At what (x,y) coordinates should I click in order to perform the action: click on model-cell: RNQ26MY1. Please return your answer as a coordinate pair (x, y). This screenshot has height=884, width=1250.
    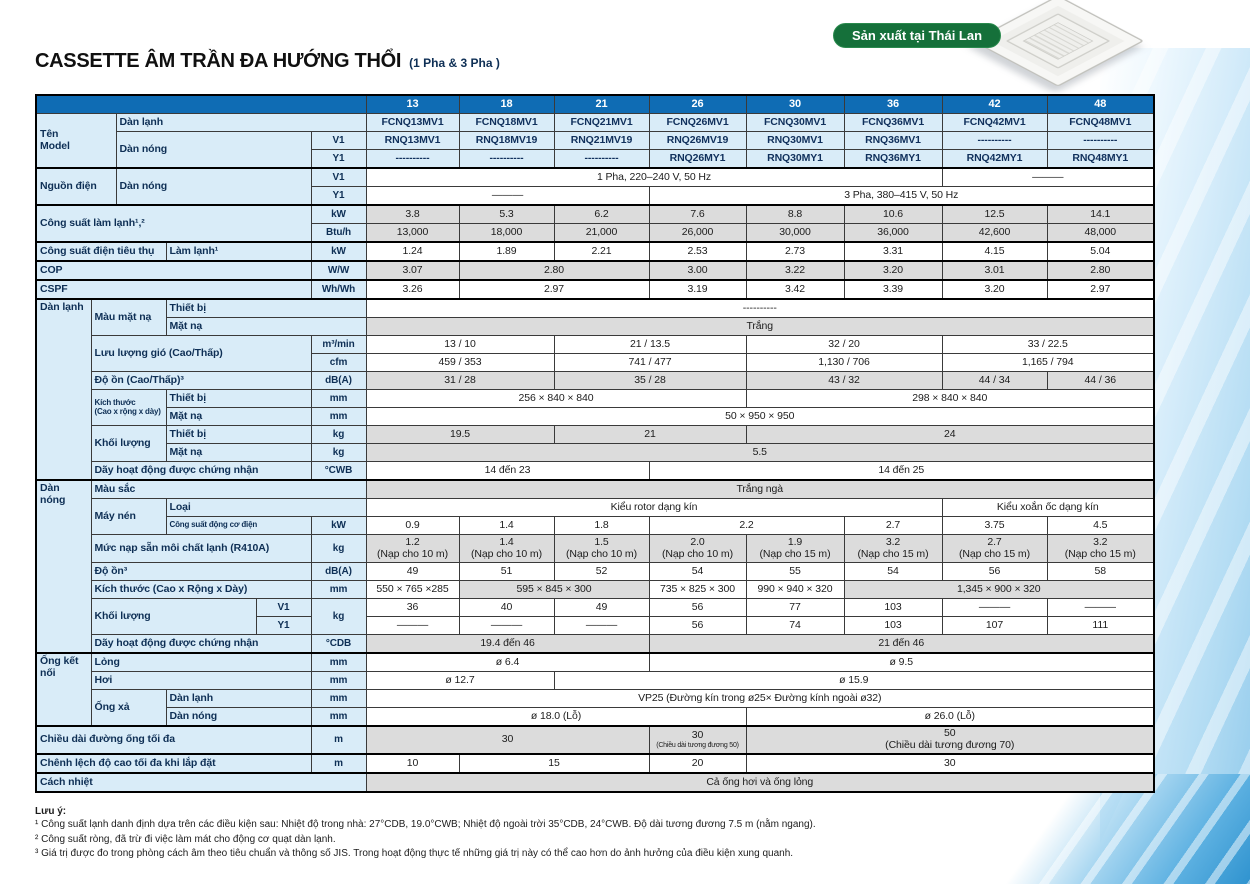
    Looking at the image, I should click on (697, 159).